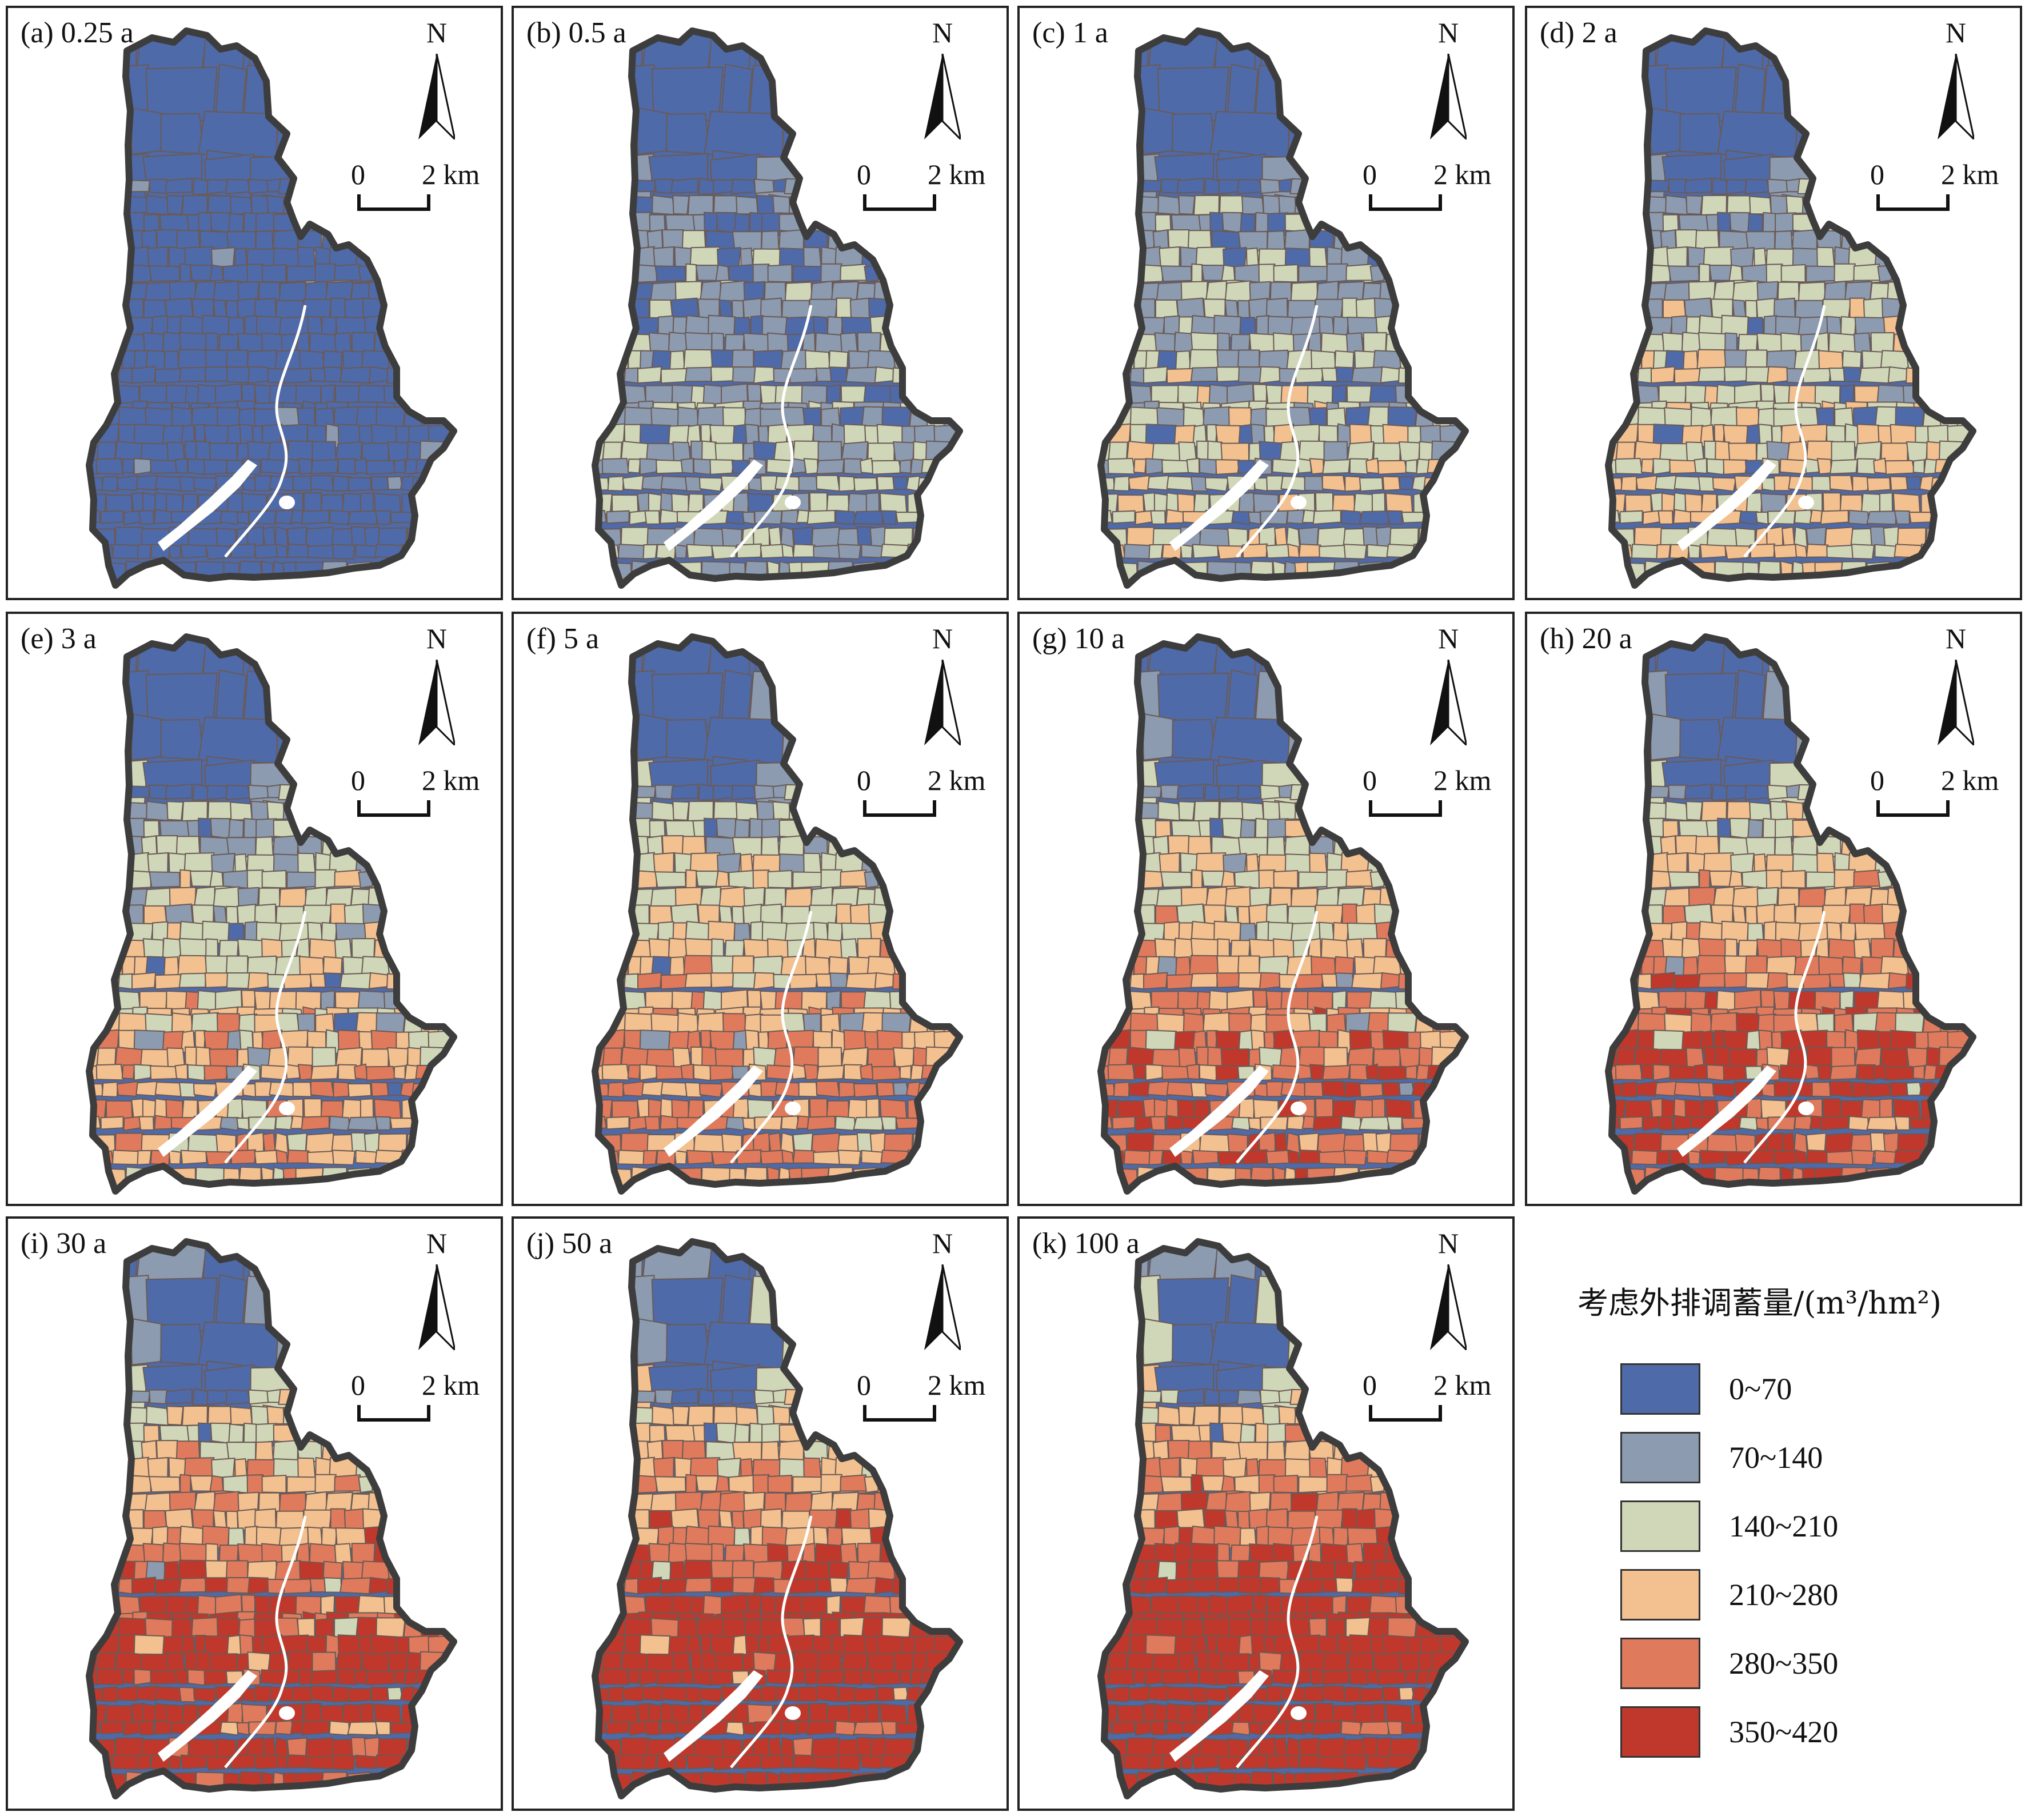  What do you see at coordinates (358, 780) in the screenshot?
I see `scale-bar-start-label: 0` at bounding box center [358, 780].